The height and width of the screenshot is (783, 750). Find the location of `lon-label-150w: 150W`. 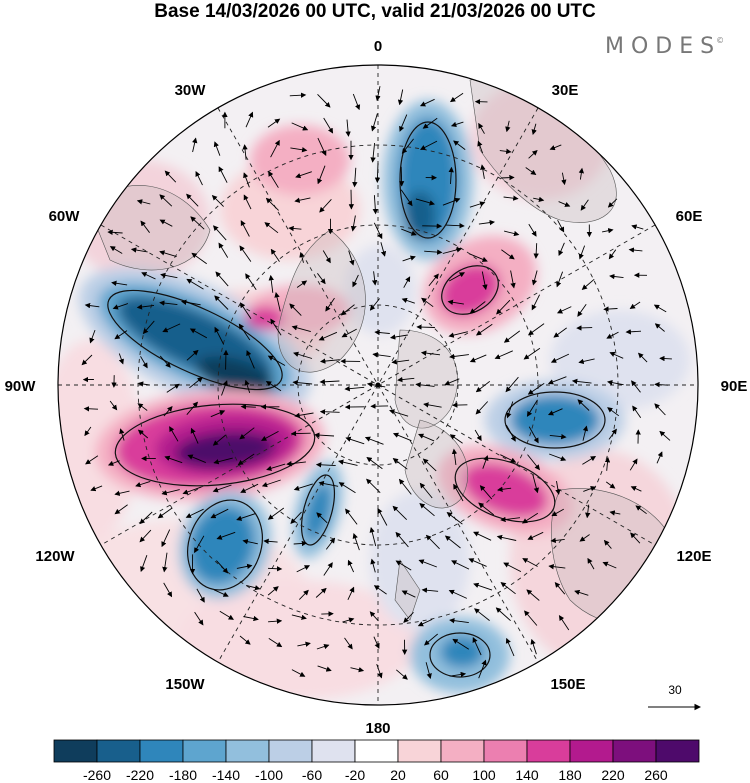

lon-label-150w: 150W is located at coordinates (185, 684).